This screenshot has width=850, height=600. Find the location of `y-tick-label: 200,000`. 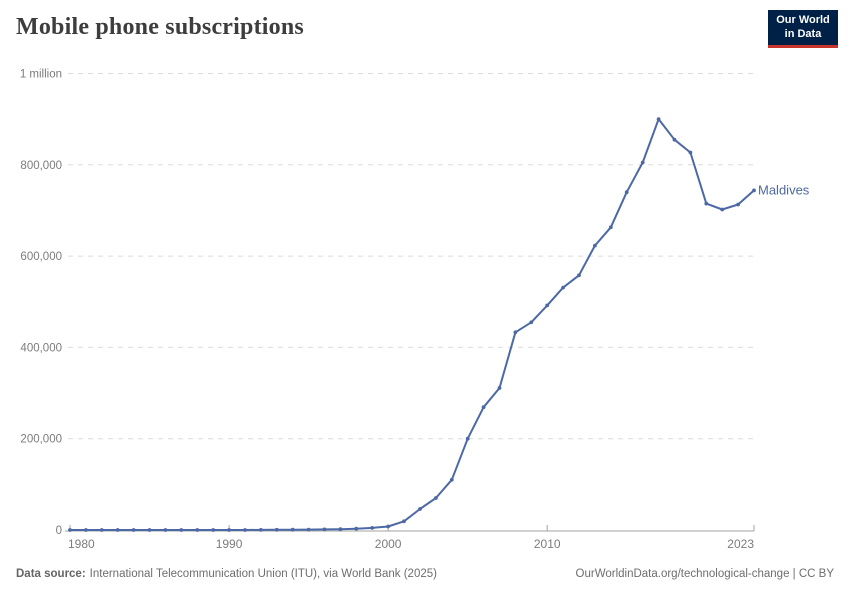

y-tick-label: 200,000 is located at coordinates (41, 440).